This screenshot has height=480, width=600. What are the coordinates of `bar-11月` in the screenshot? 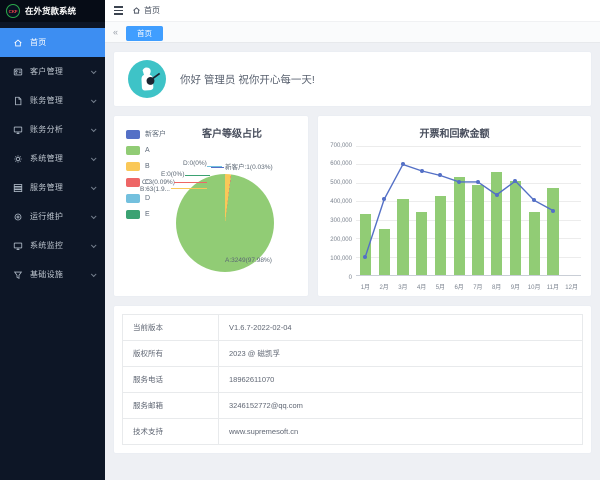 It's located at (553, 231).